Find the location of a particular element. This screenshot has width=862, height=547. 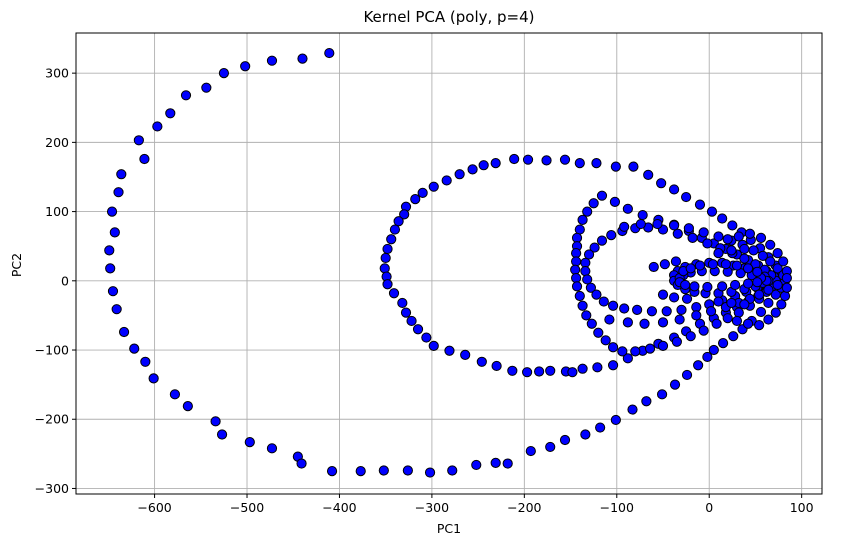

y-tick-label: 100 is located at coordinates (57, 211).